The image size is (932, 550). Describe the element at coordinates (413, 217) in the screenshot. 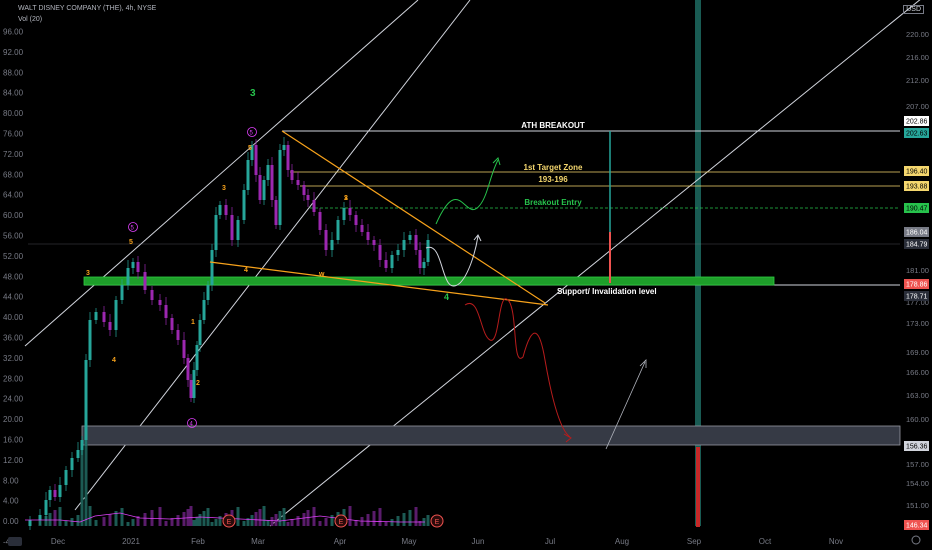

I see `triangle-upper-trendline` at that location.